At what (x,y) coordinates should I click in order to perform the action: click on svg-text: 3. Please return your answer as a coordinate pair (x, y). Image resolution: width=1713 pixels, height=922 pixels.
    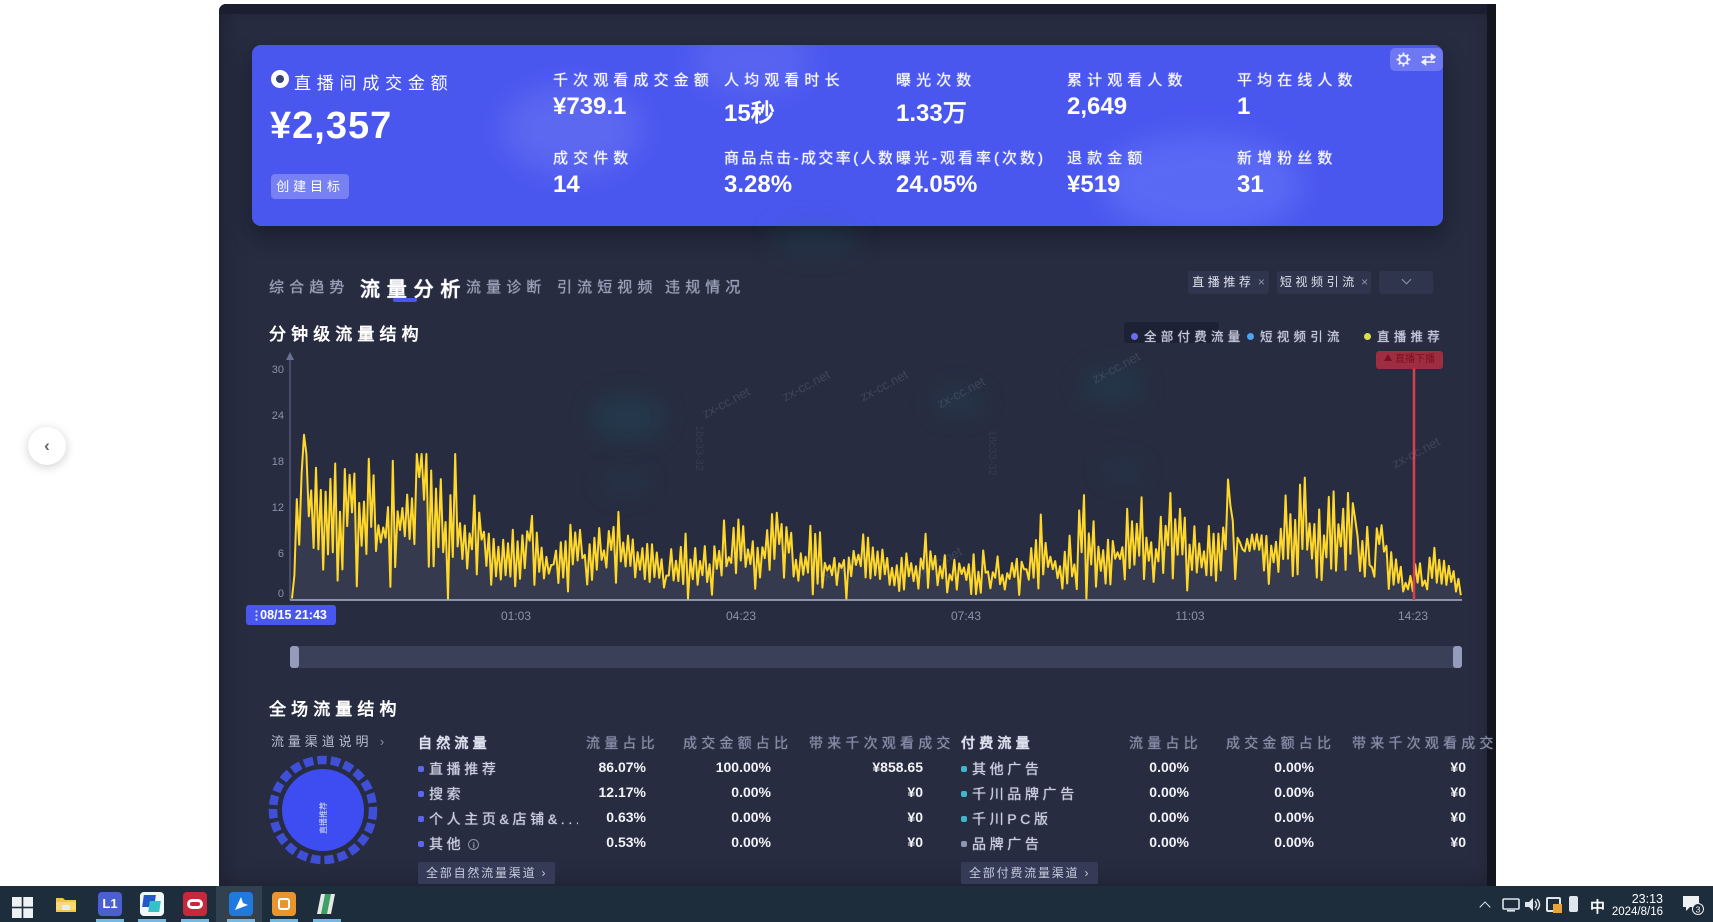
    Looking at the image, I should click on (1698, 910).